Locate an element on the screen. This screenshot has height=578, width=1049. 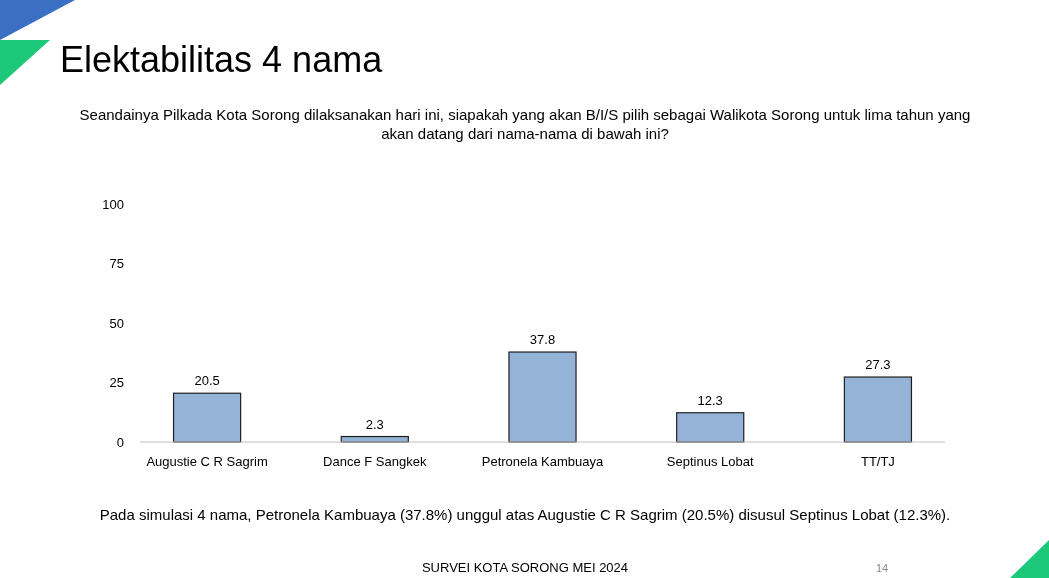
y-tick-label: 25 is located at coordinates (116, 383).